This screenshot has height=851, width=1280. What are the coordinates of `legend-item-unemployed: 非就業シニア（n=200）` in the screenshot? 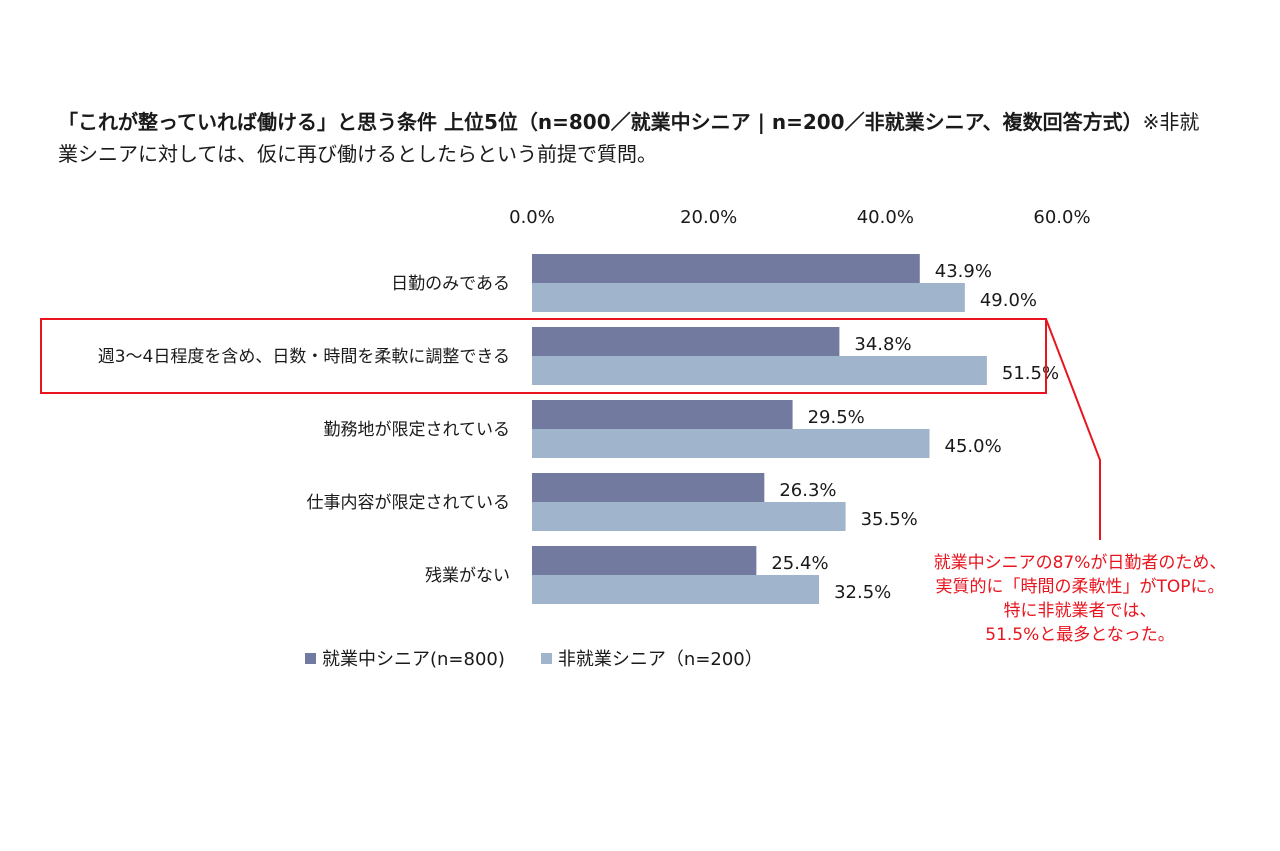 It's located at (651, 658).